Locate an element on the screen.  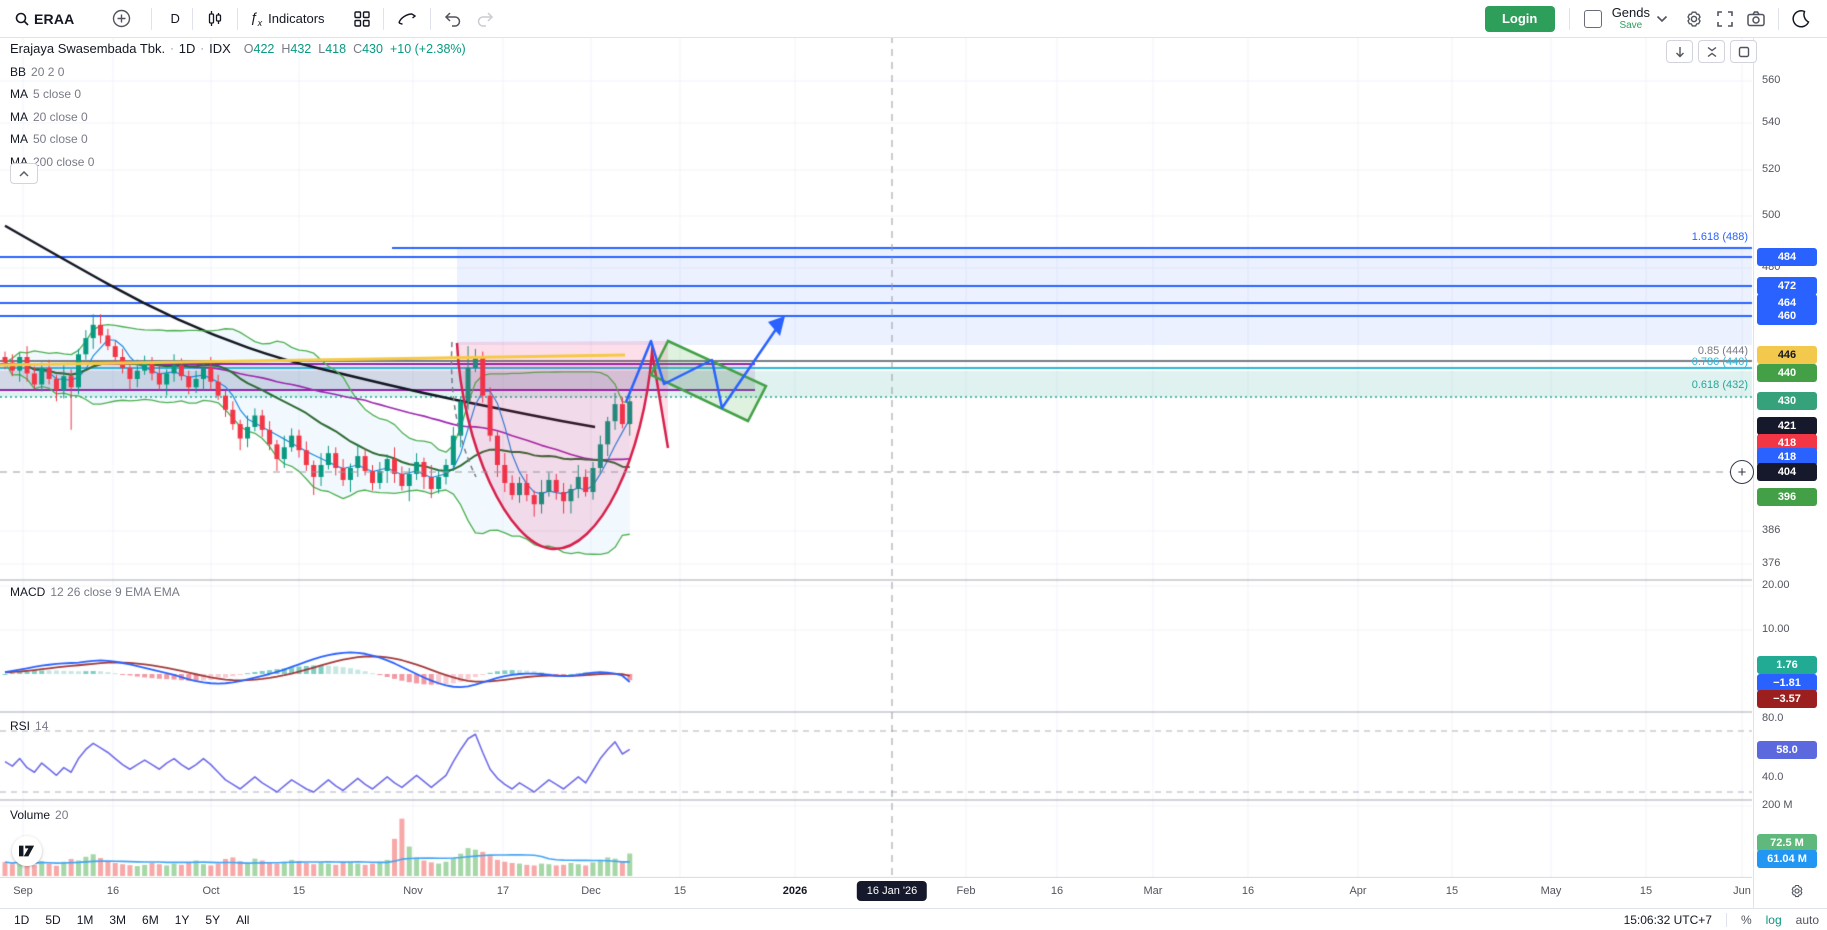
chevron-down-icon is located at coordinates (1662, 19).